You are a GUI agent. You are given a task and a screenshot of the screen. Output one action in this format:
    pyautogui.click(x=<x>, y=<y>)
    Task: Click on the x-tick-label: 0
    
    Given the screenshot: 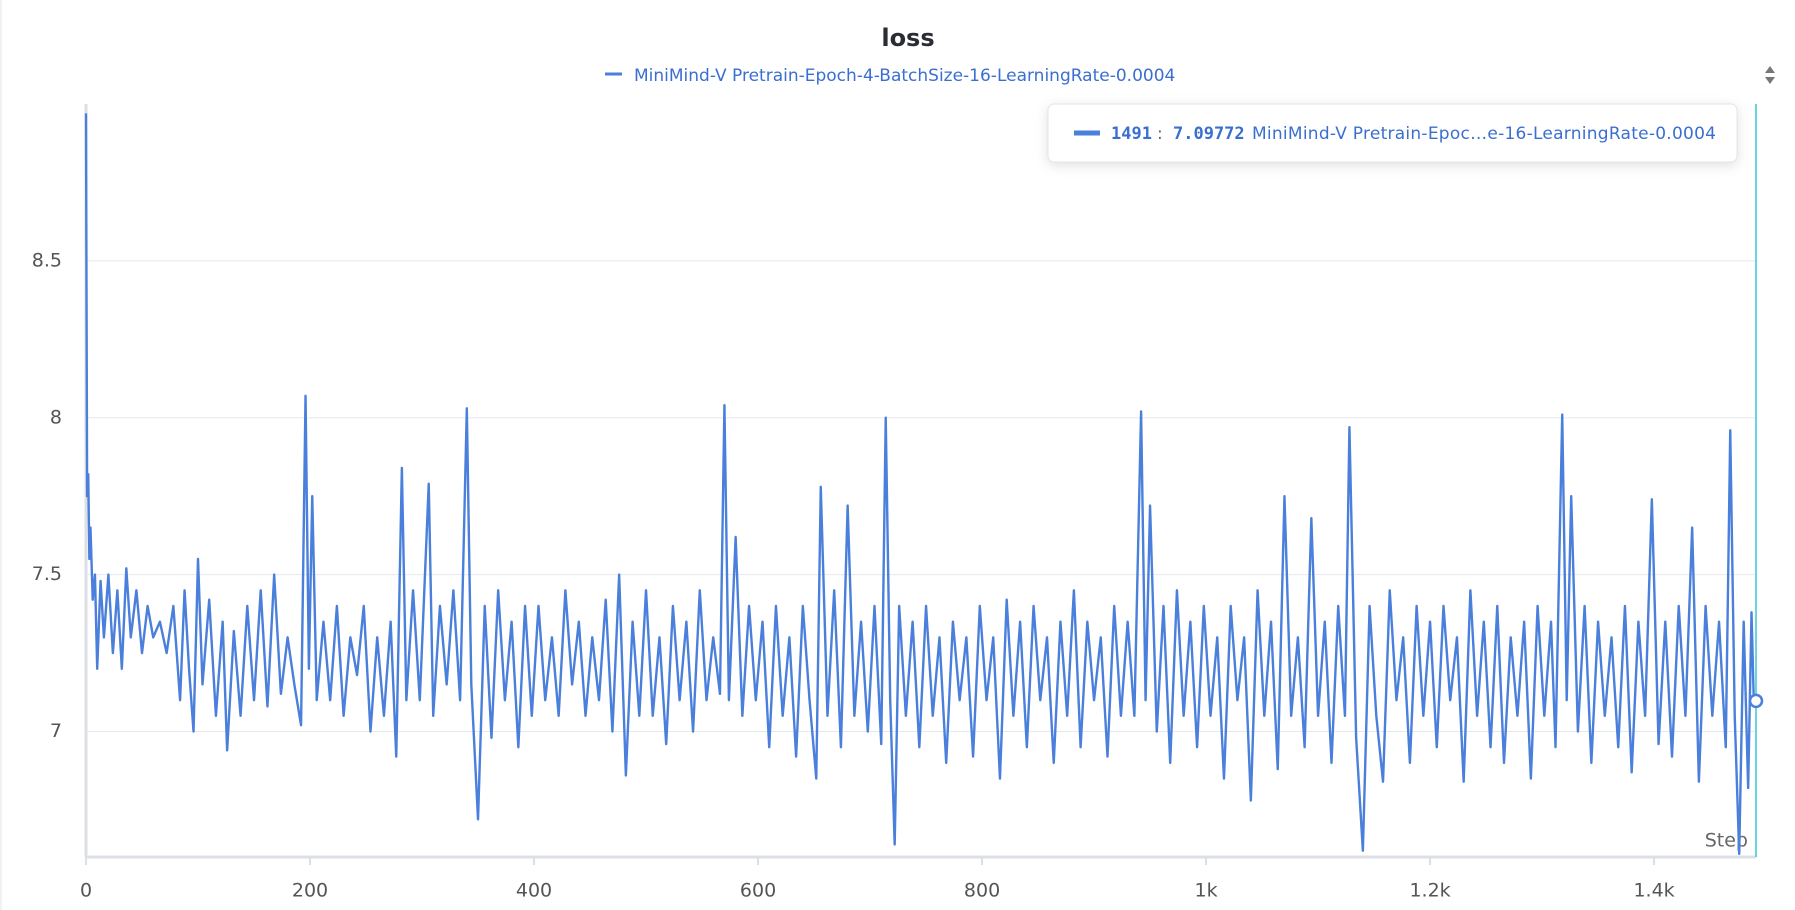 What is the action you would take?
    pyautogui.click(x=86, y=891)
    